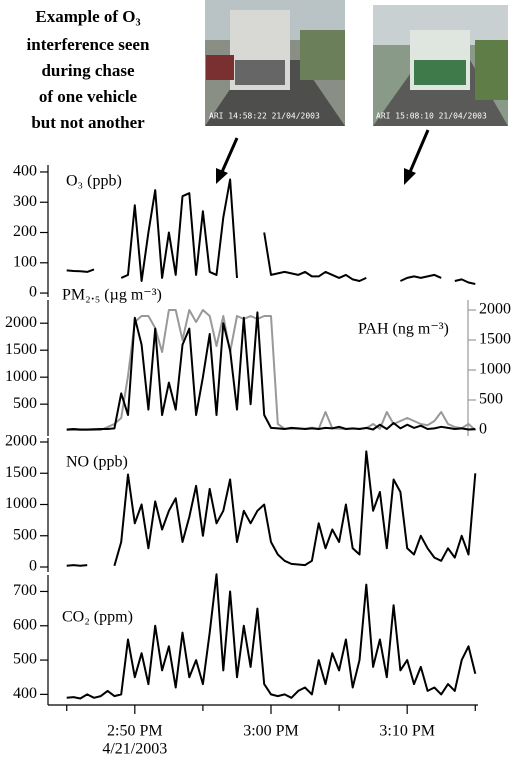  Describe the element at coordinates (264, 116) in the screenshot. I see `photo-timestamp: ARI 14:58:22 21/04/2003` at that location.